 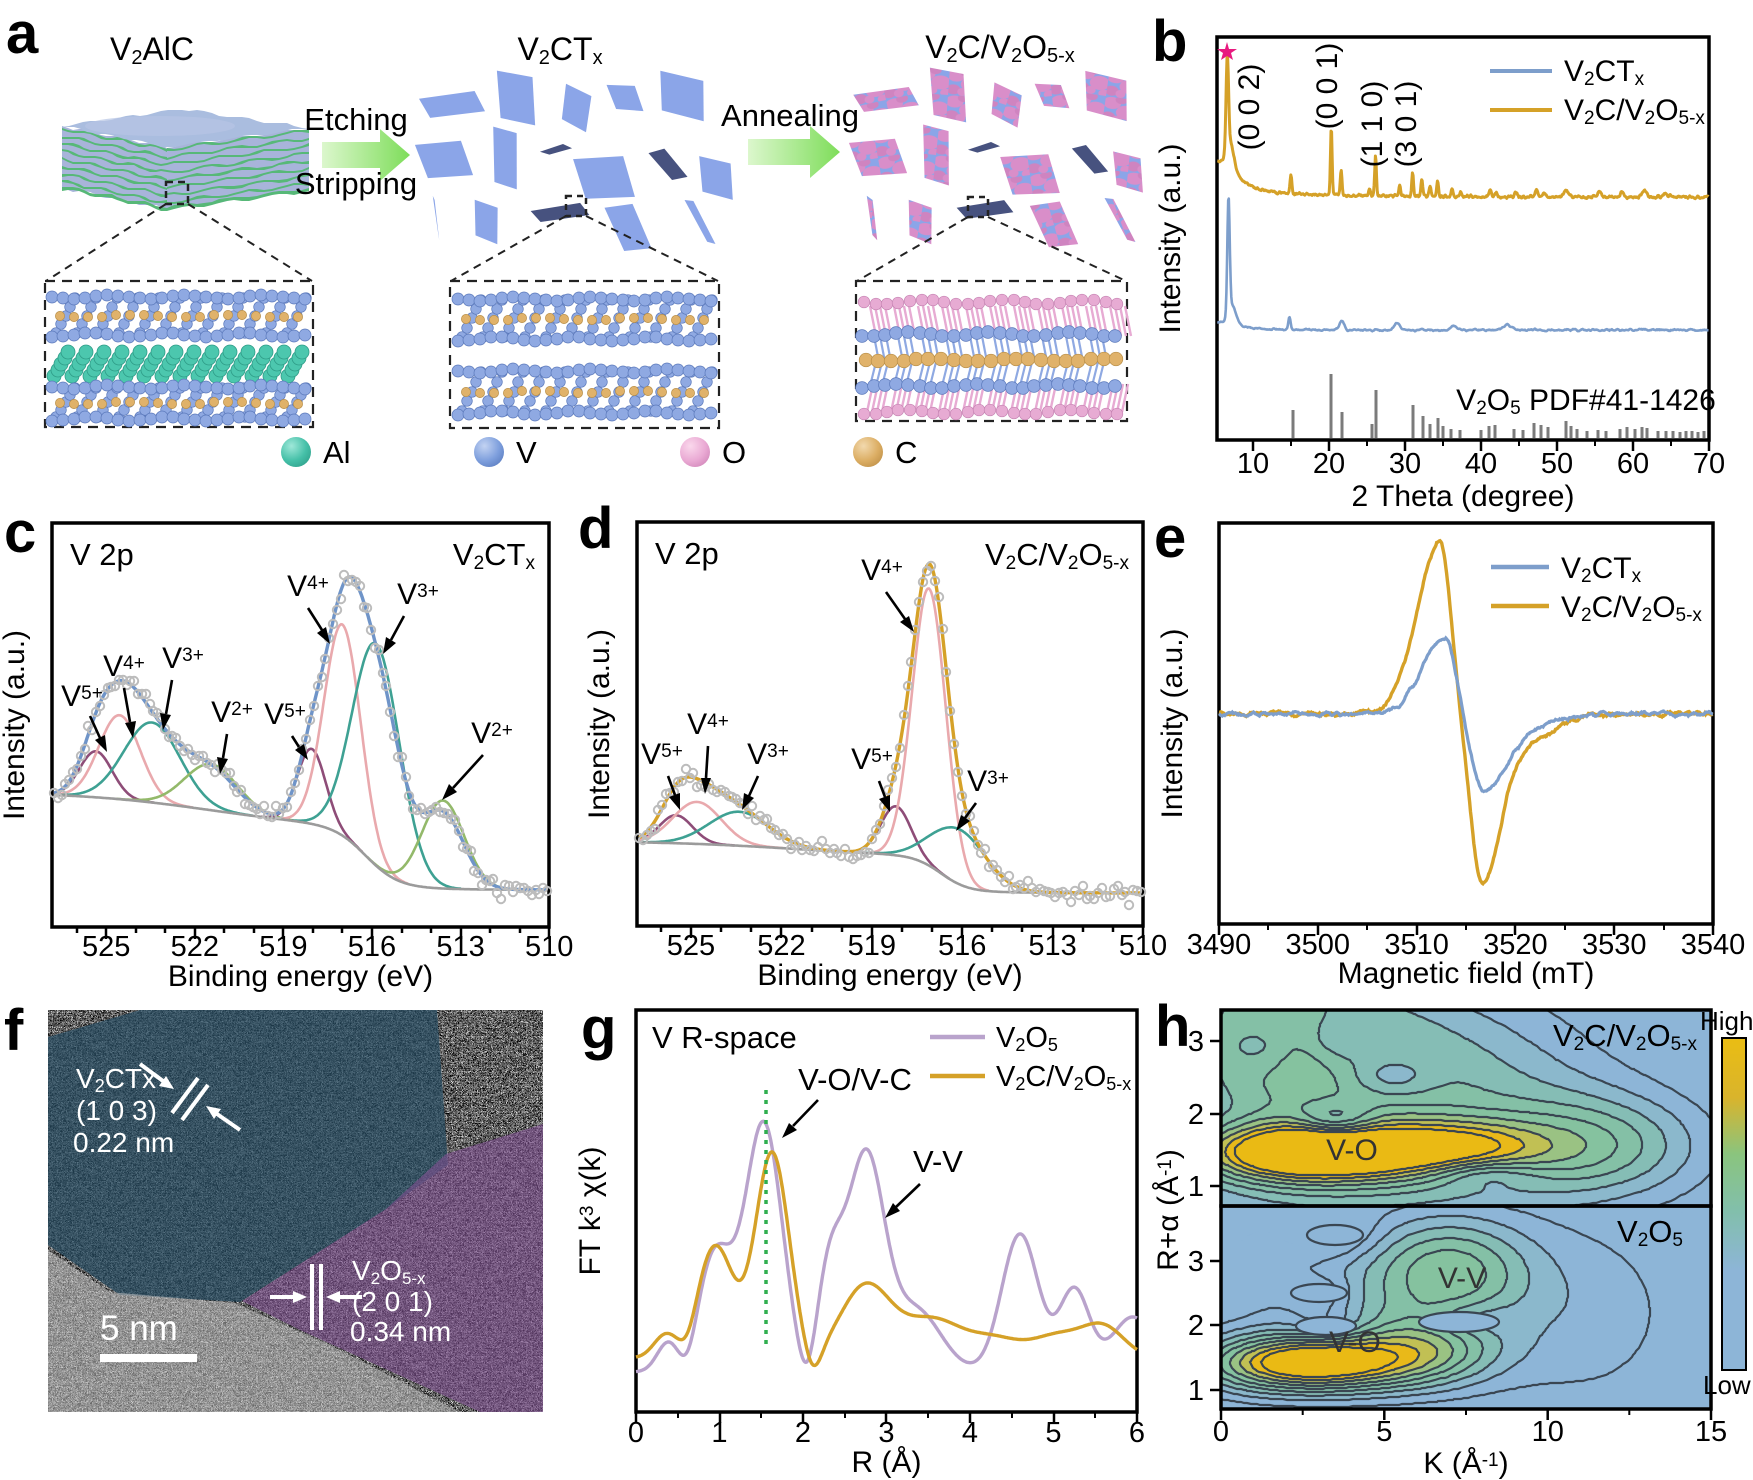 I want to click on svg-text: 4, so click(x=970, y=1433).